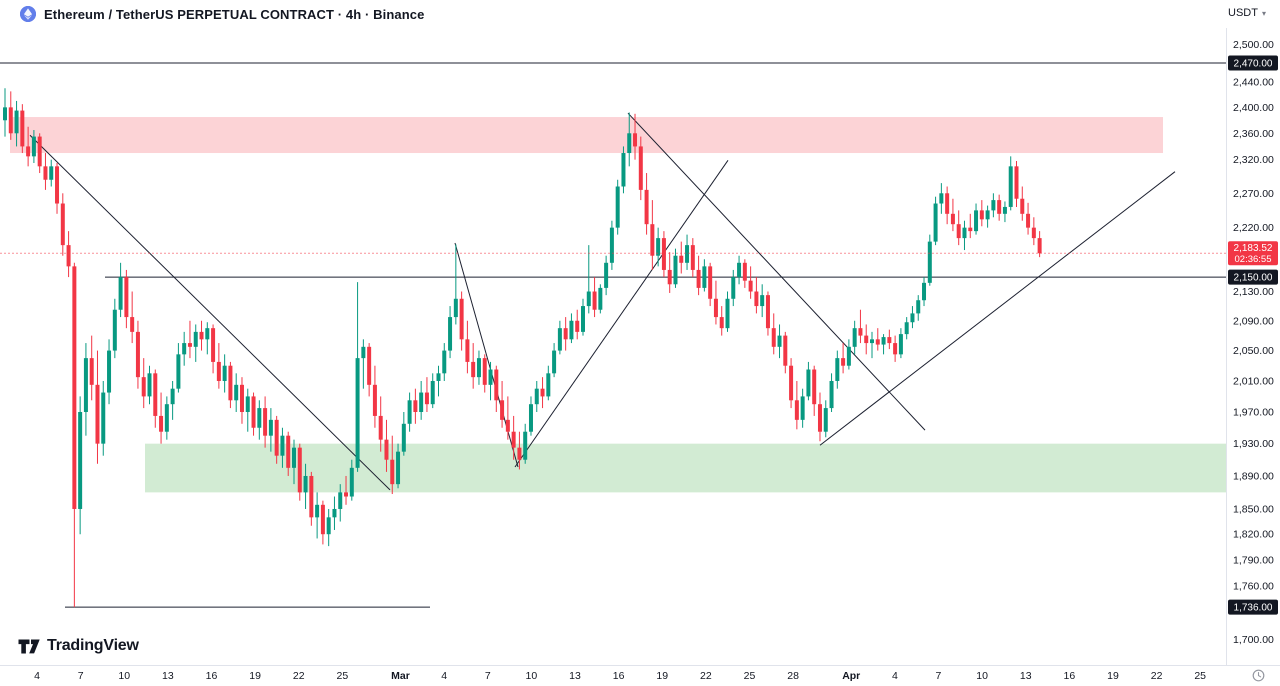 The image size is (1280, 686). Describe the element at coordinates (1253, 134) in the screenshot. I see `price-axis-label: 2,360.00` at that location.